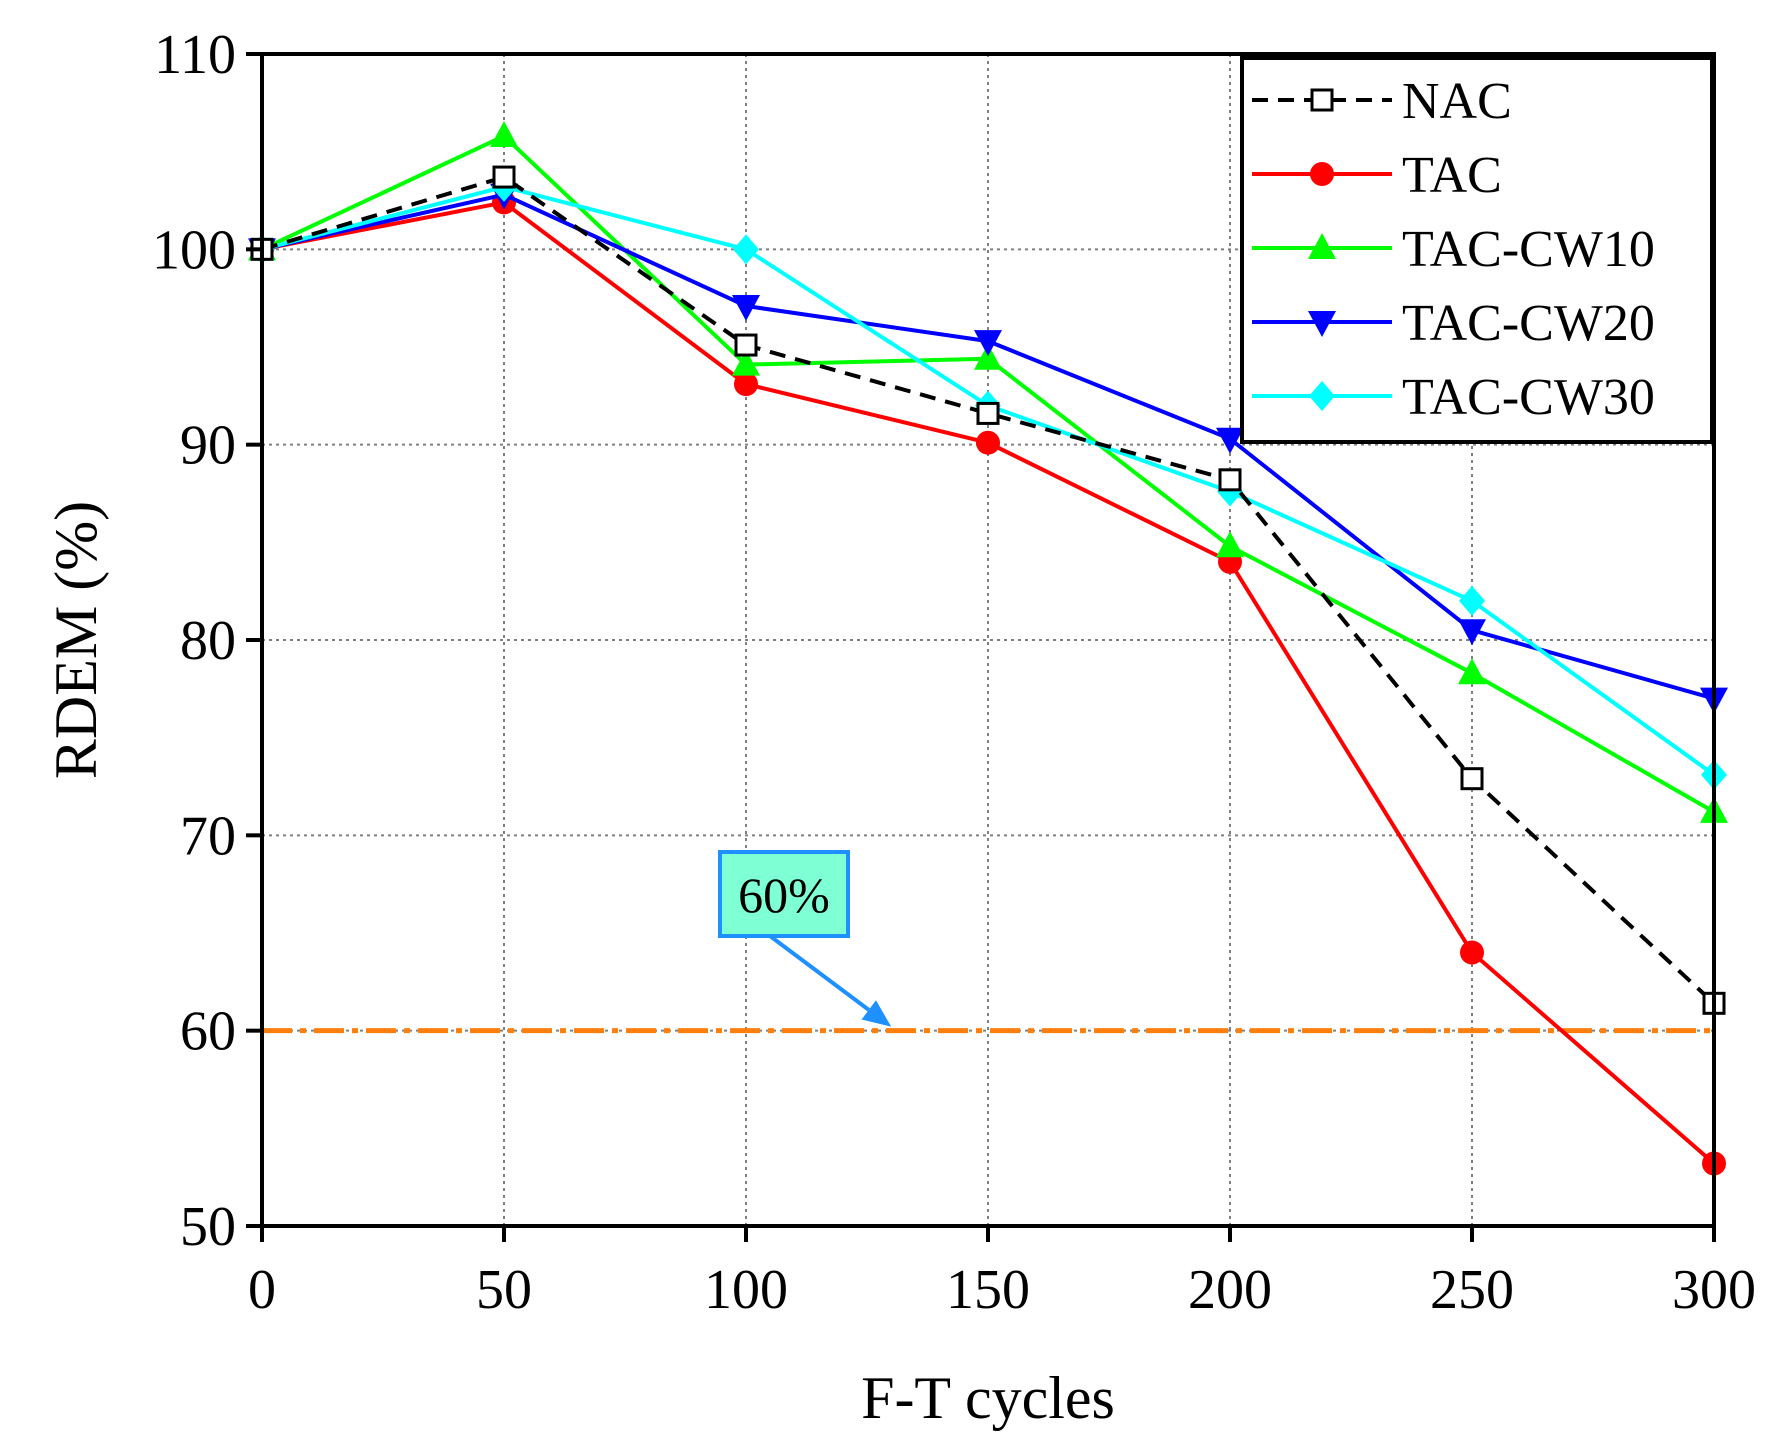 The image size is (1780, 1447). I want to click on x-tick-label: 150, so click(988, 1290).